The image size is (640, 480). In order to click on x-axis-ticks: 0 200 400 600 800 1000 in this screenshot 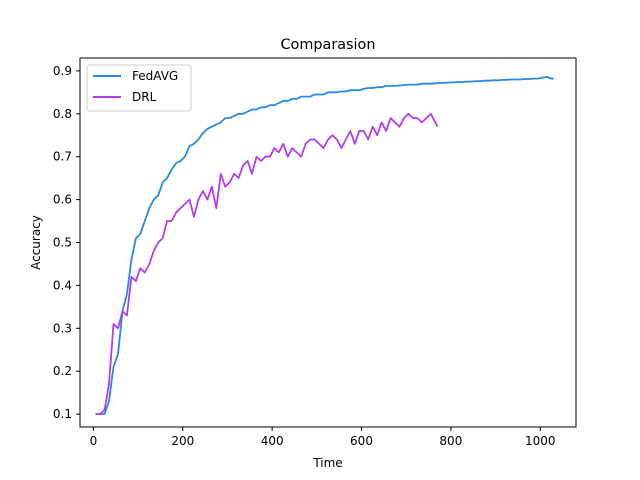, I will do `click(323, 437)`.